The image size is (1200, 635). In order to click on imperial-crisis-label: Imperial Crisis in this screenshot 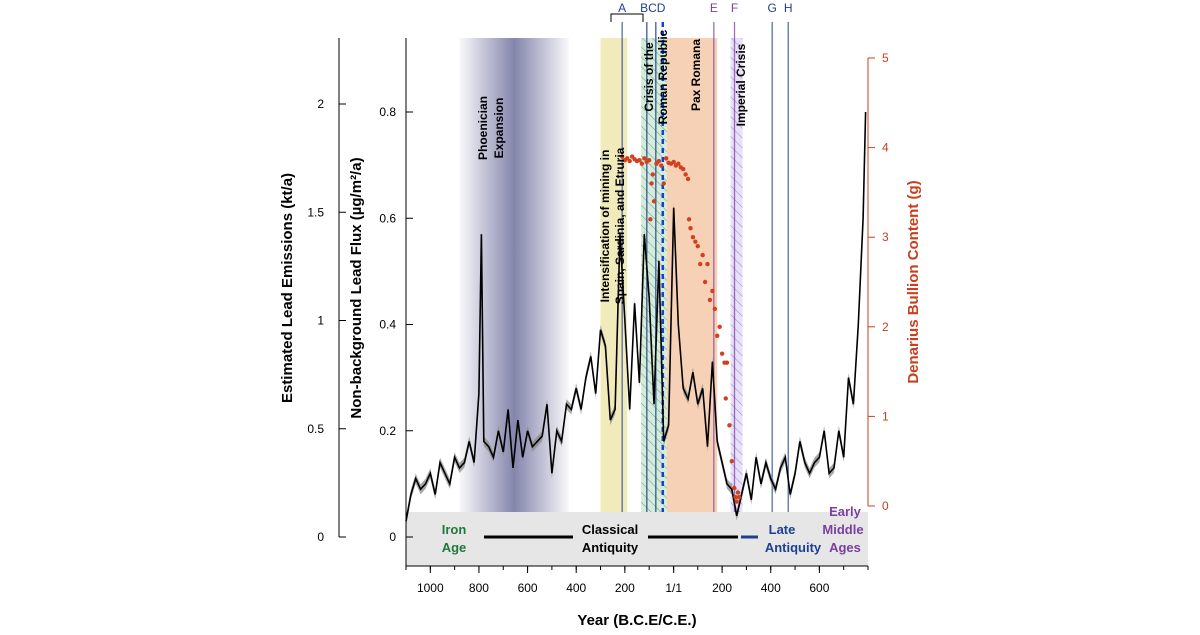, I will do `click(741, 84)`.